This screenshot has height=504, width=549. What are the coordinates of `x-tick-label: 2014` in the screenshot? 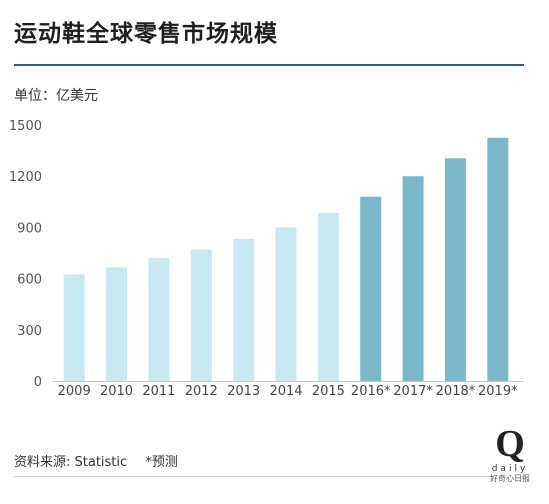 It's located at (285, 391).